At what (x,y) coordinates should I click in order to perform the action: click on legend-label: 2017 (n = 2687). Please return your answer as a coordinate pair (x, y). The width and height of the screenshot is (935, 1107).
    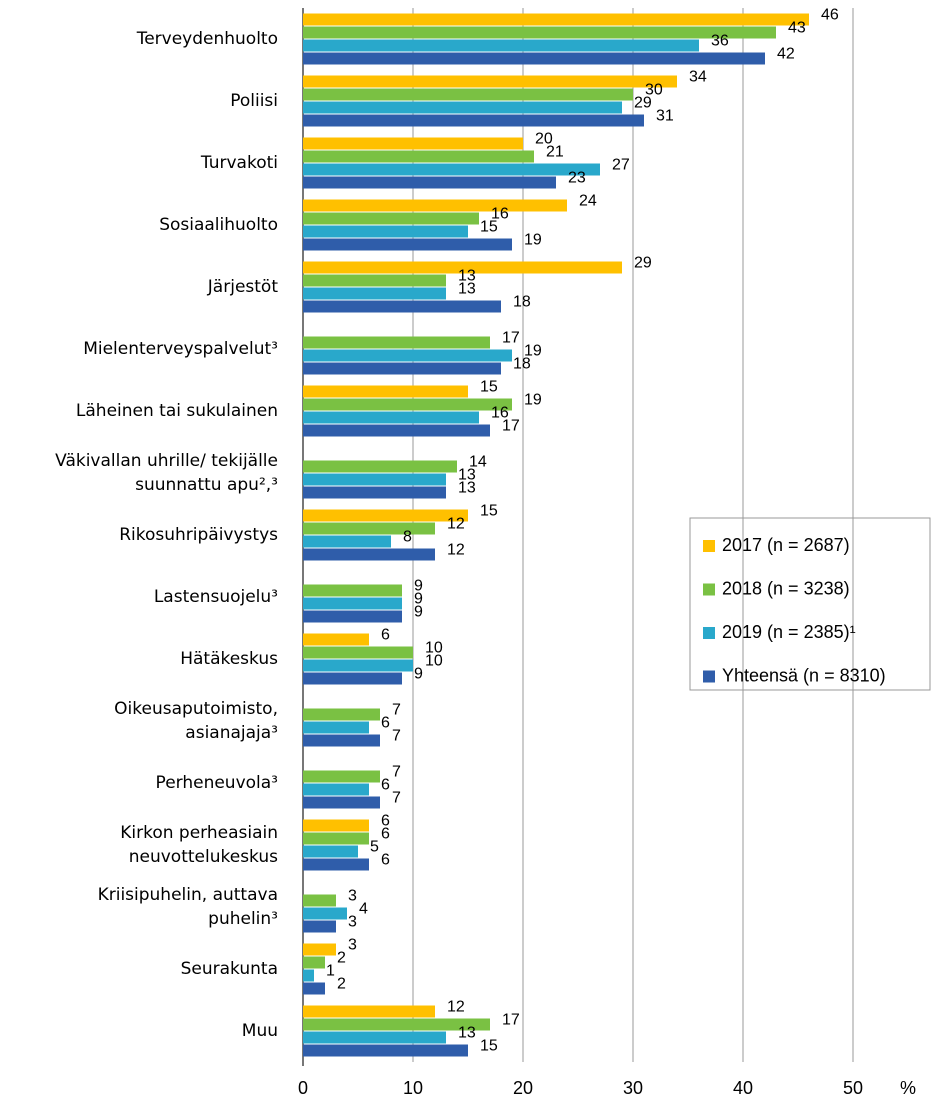
    Looking at the image, I should click on (786, 545).